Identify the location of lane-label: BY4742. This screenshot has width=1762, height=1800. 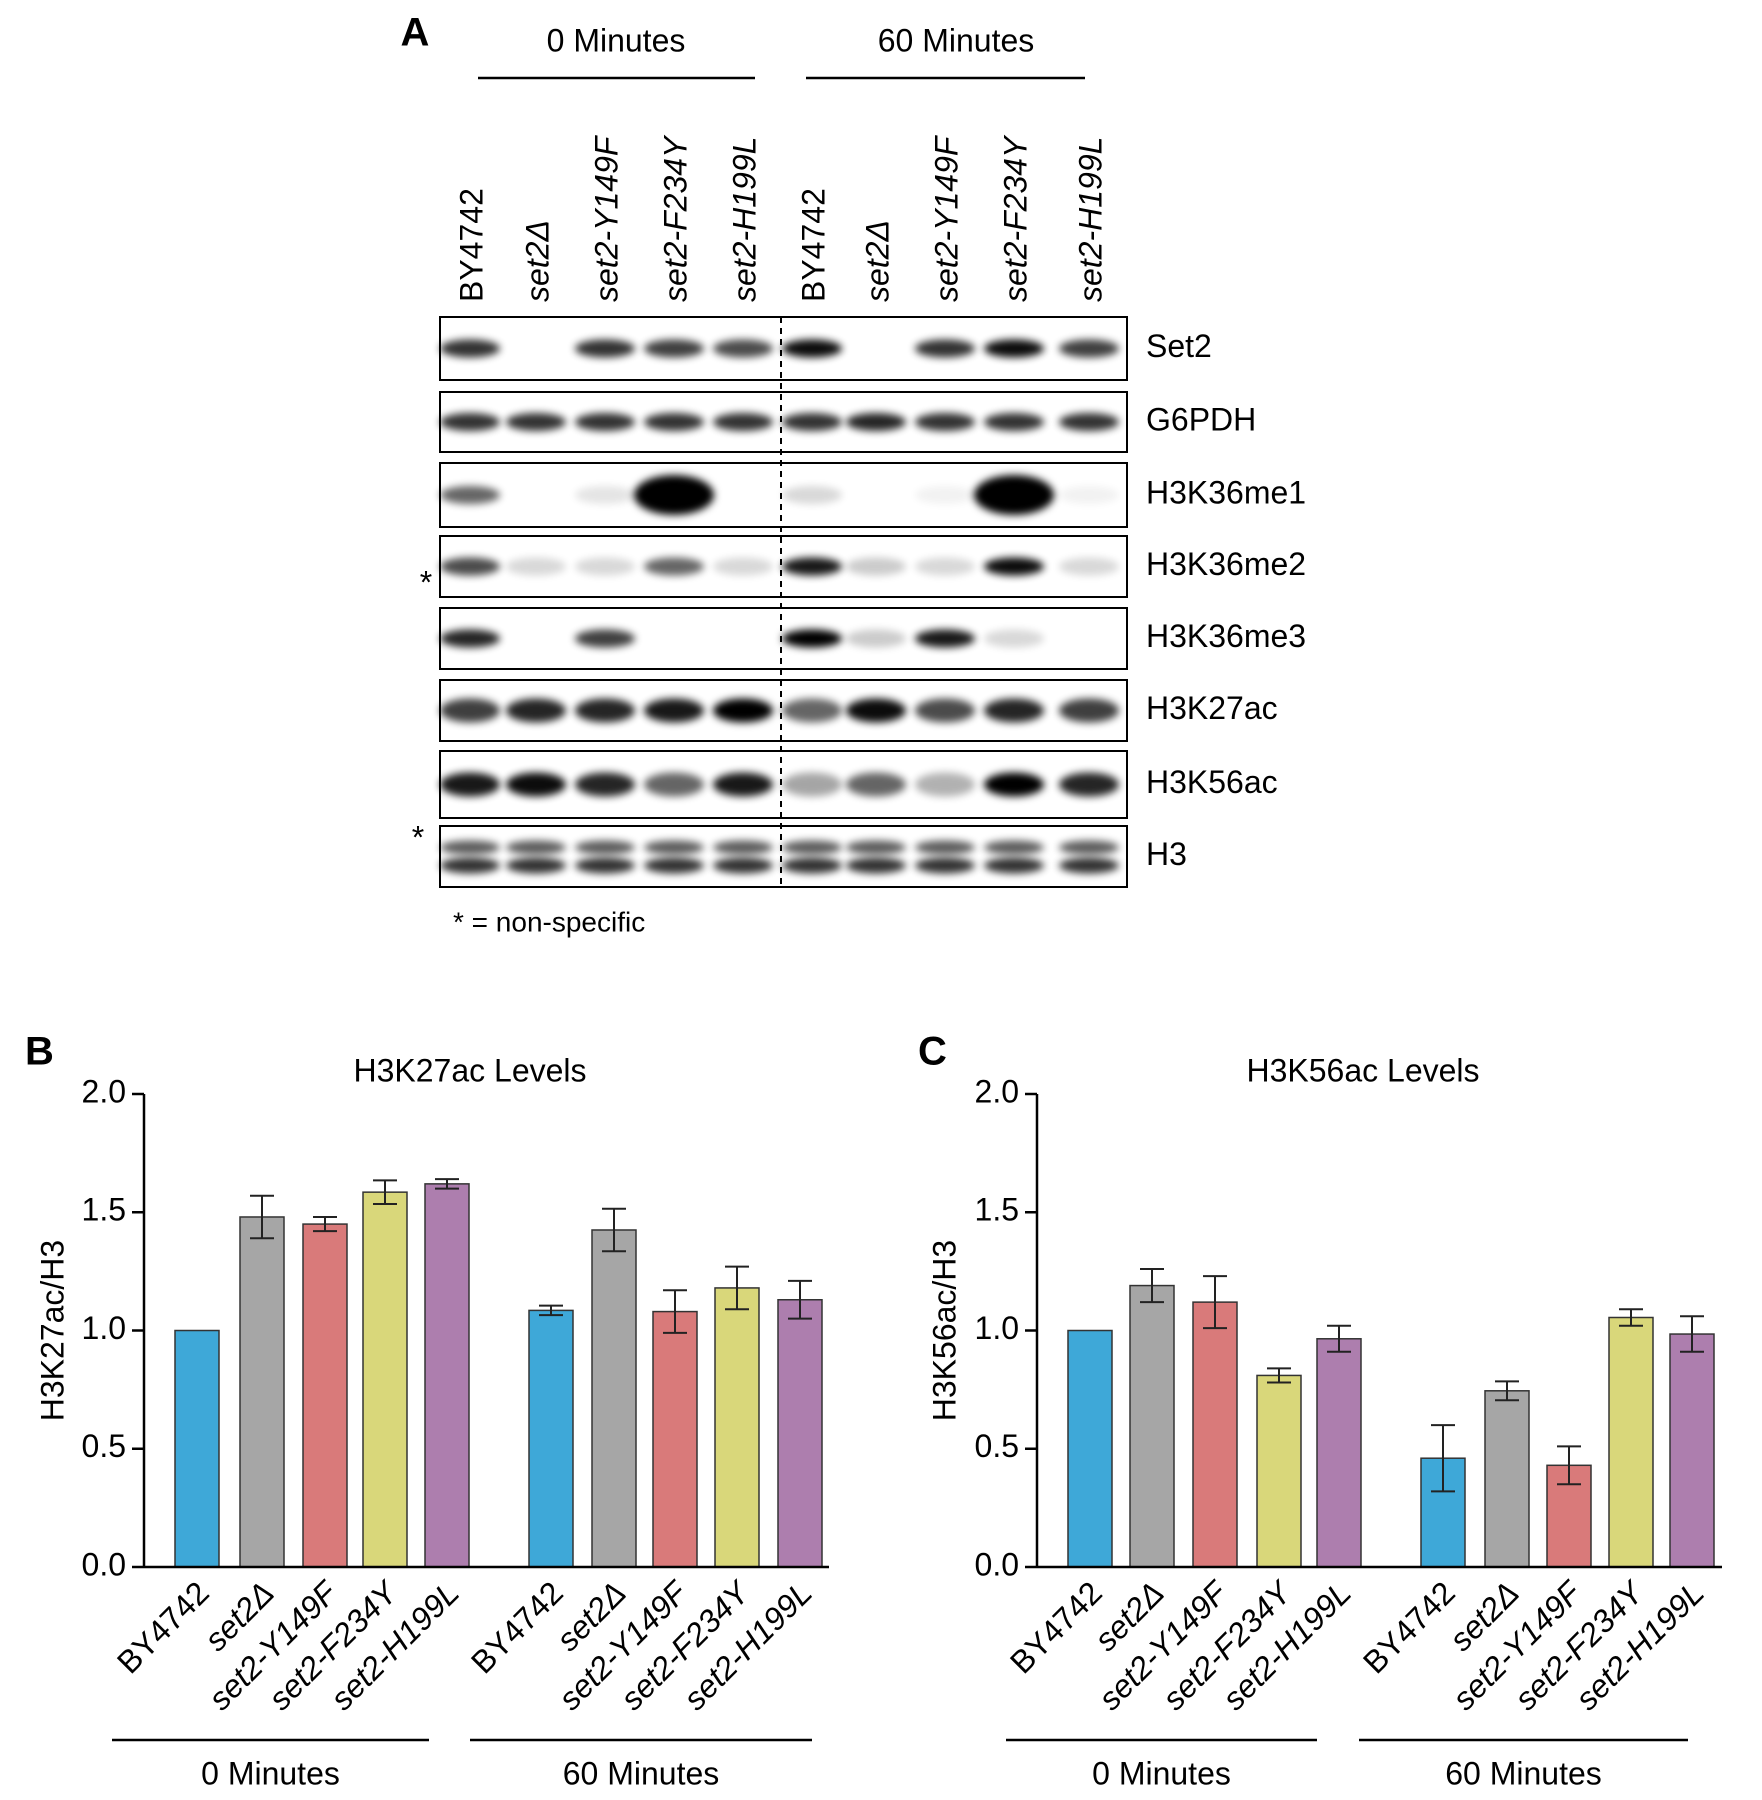
(813, 245).